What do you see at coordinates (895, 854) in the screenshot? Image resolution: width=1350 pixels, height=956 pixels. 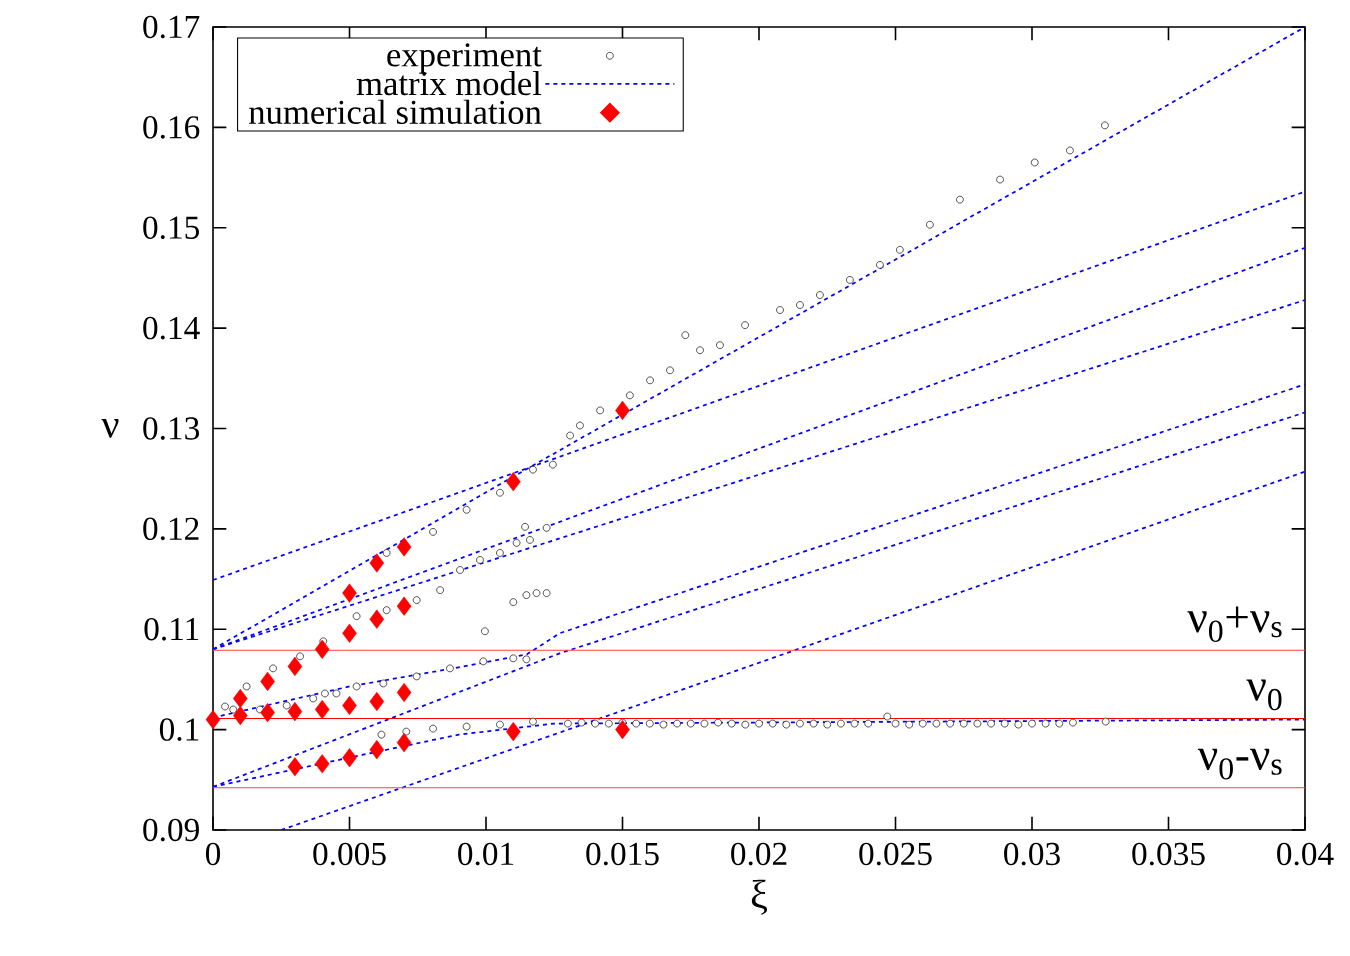 I see `x-tick-label: 0.025` at bounding box center [895, 854].